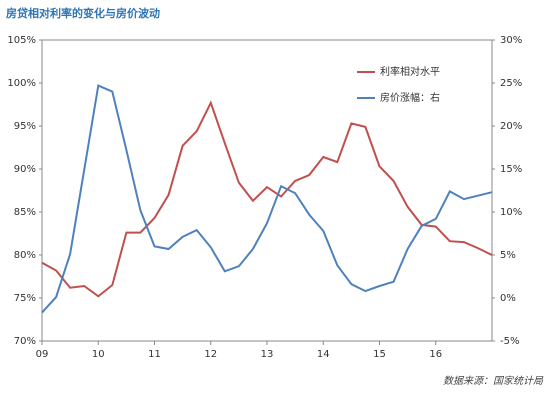 Image resolution: width=551 pixels, height=401 pixels. Describe the element at coordinates (379, 354) in the screenshot. I see `x-tick-label: 15` at that location.